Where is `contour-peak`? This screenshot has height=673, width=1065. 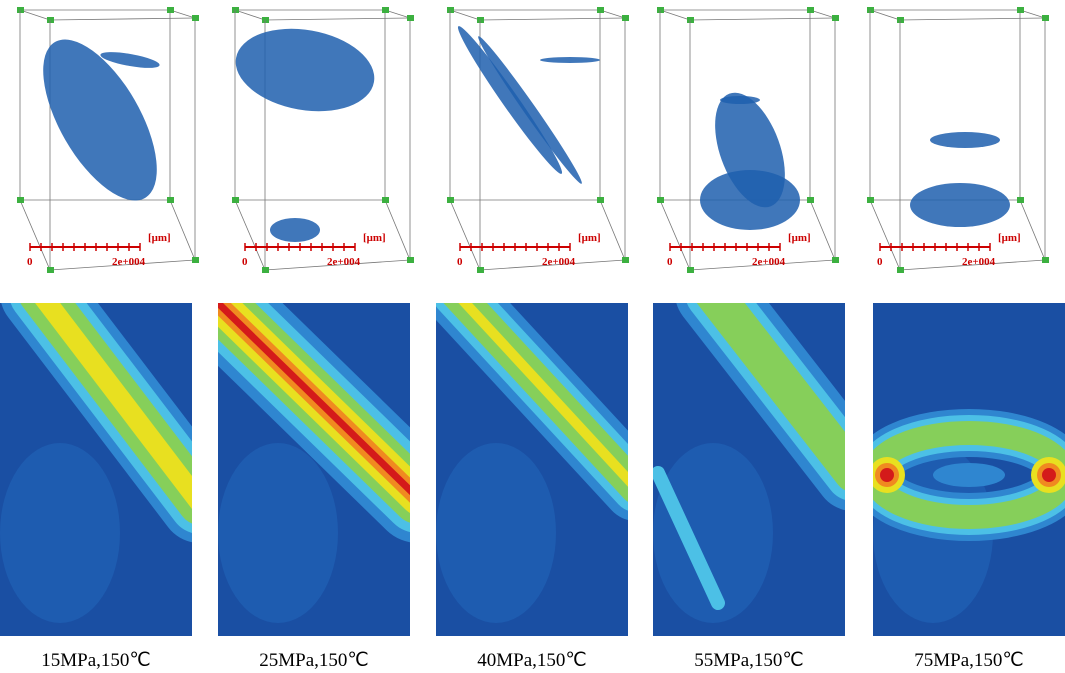
contour-peak is located at coordinates (887, 475).